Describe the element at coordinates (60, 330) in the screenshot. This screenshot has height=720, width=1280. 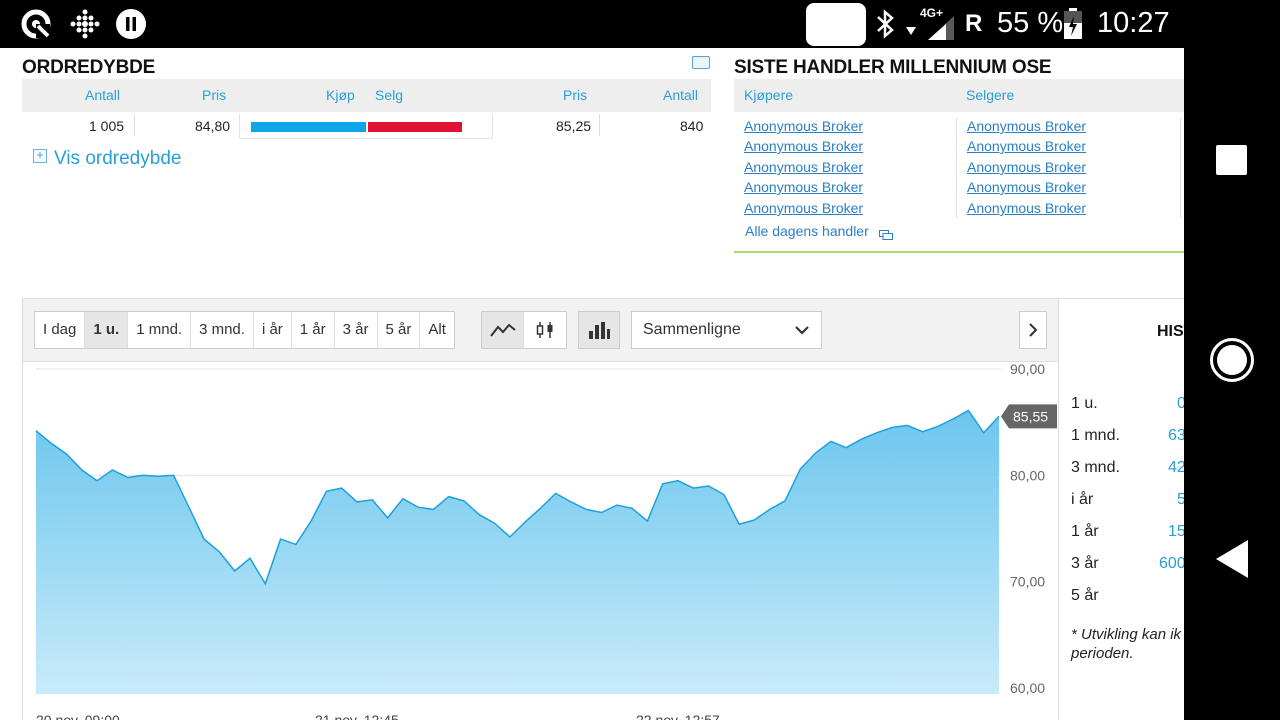
I see `period-button-today: I dag` at that location.